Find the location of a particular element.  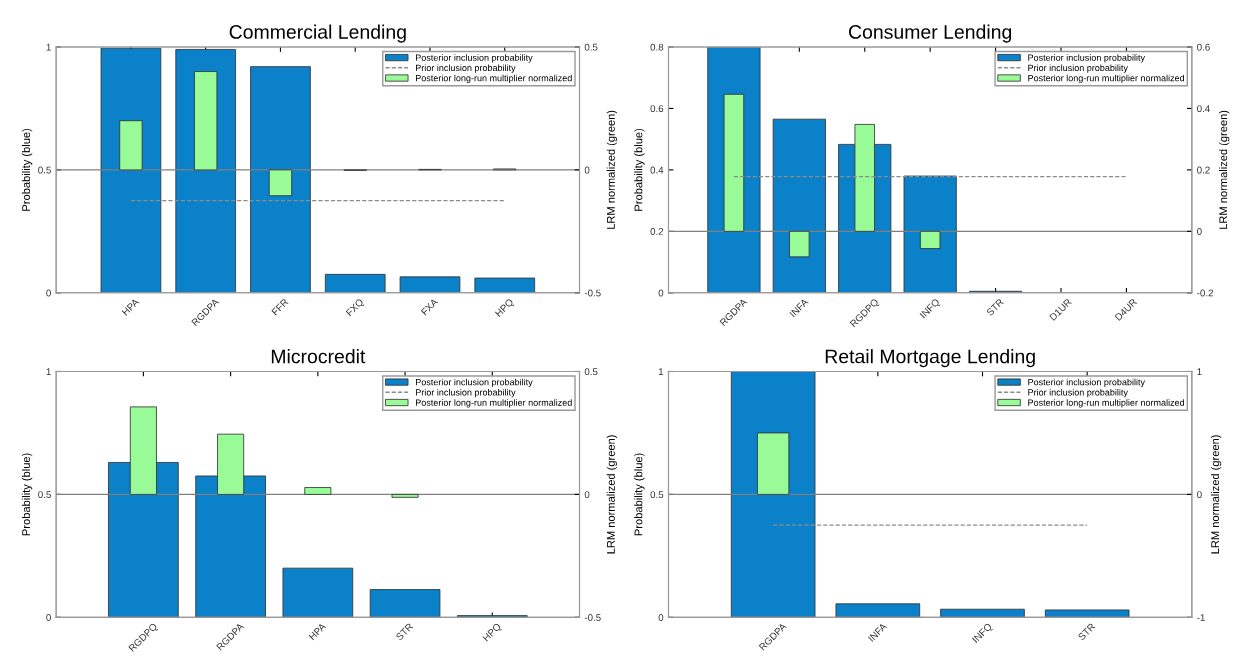

y2-tick-label: 0.6 is located at coordinates (1203, 47).